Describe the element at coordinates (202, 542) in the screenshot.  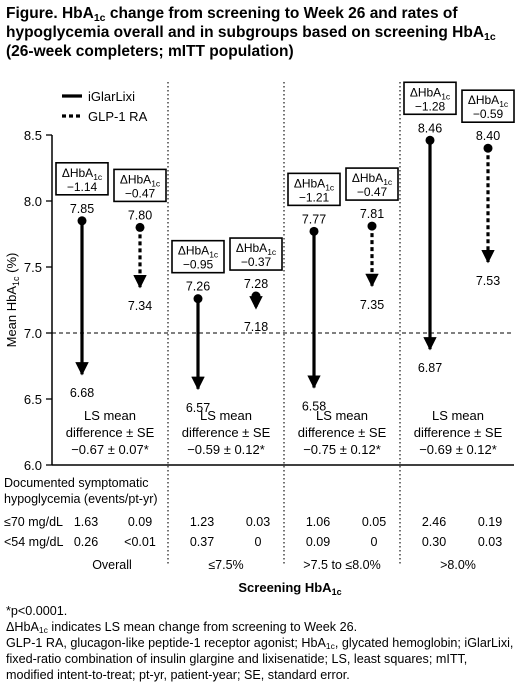
I see `hypo54-iglarlixi: 0.37` at that location.